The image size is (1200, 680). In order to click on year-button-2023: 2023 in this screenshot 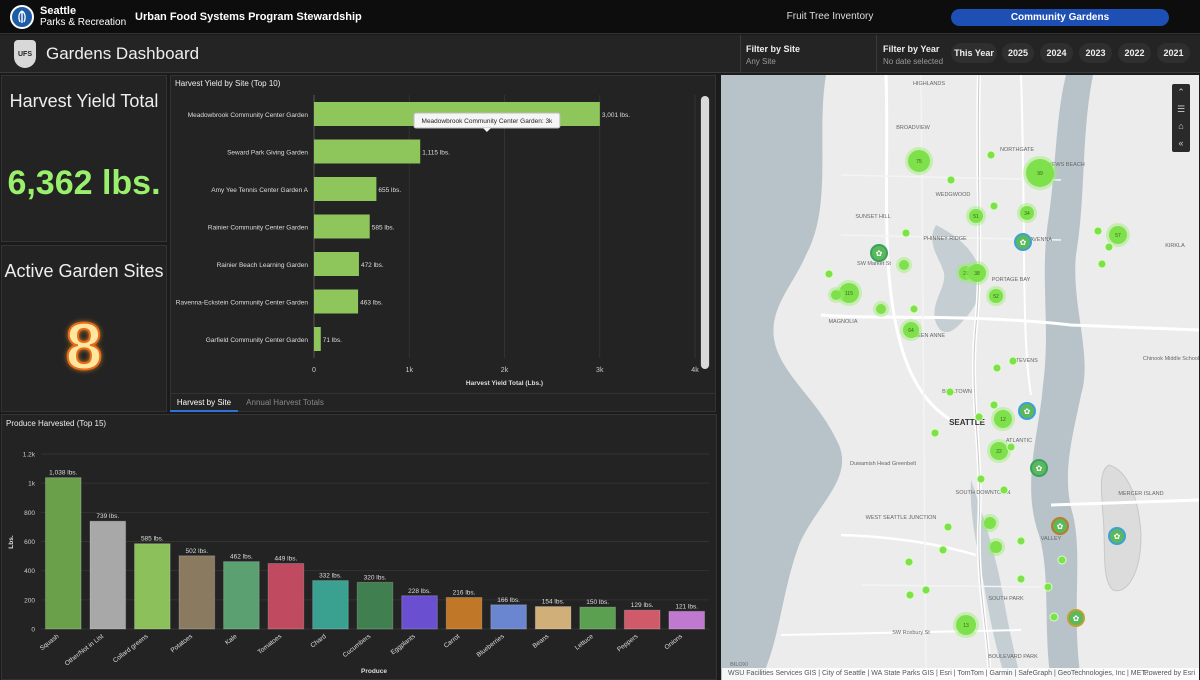, I will do `click(1095, 53)`.